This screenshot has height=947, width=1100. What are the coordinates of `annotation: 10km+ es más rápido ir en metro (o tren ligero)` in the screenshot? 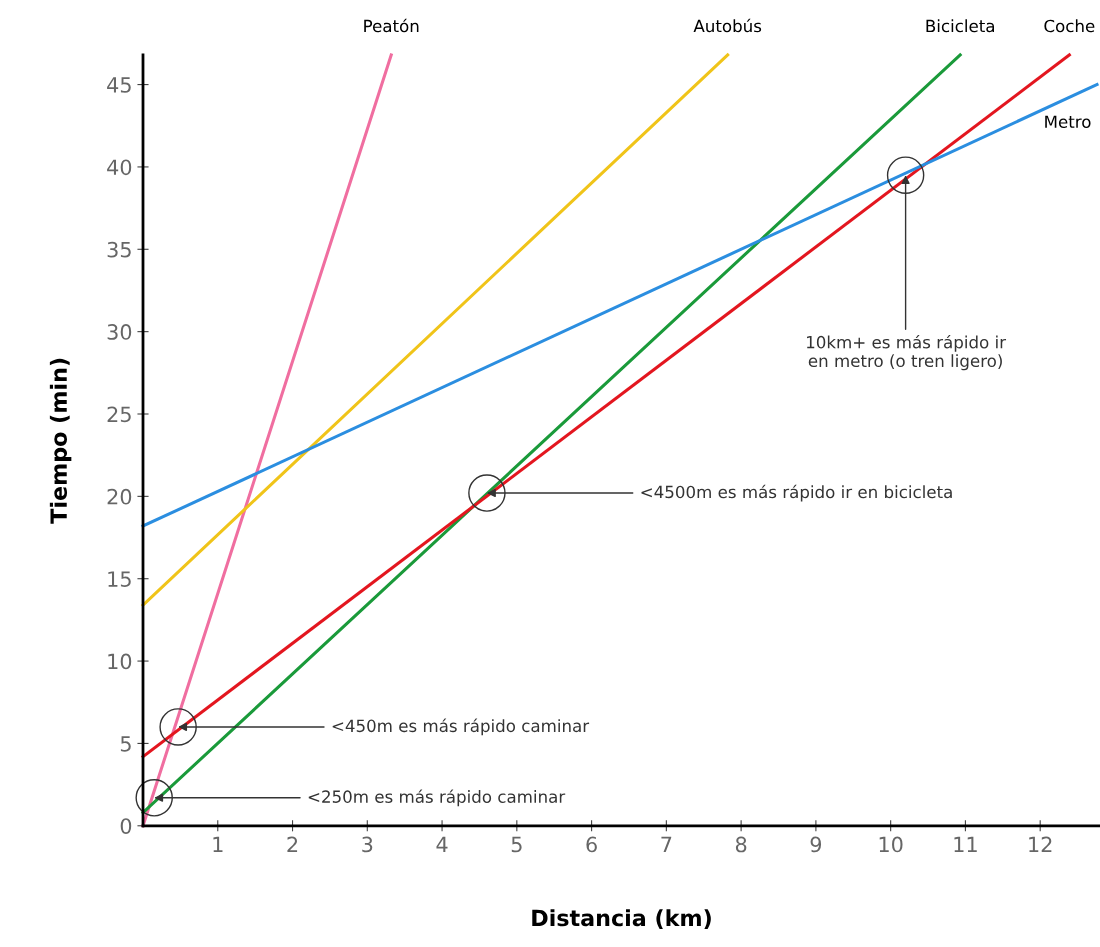 It's located at (907, 352).